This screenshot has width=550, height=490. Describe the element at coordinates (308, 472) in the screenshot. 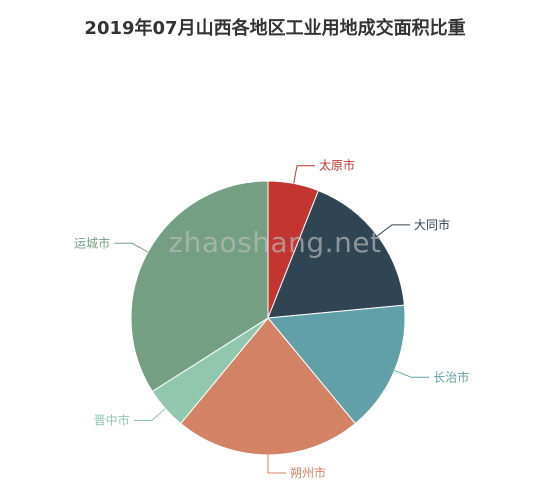

I see `pie-label-3: 朔州市` at that location.